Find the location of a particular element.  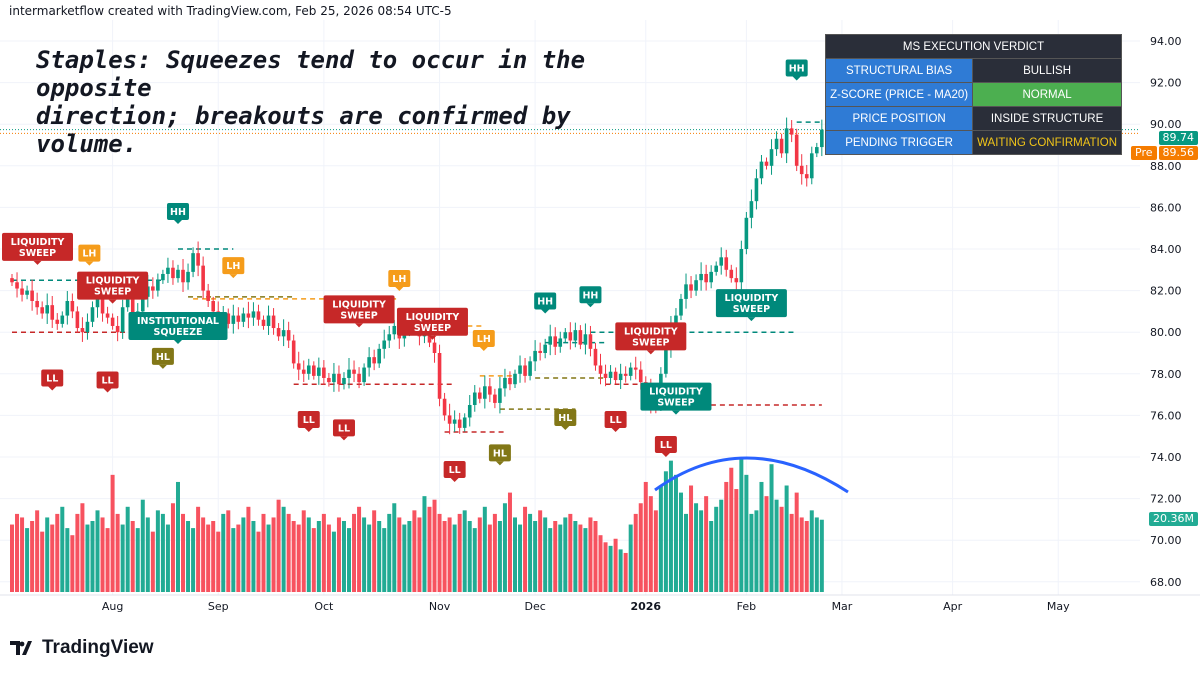

price-axis-label: 84.00 is located at coordinates (1166, 249).